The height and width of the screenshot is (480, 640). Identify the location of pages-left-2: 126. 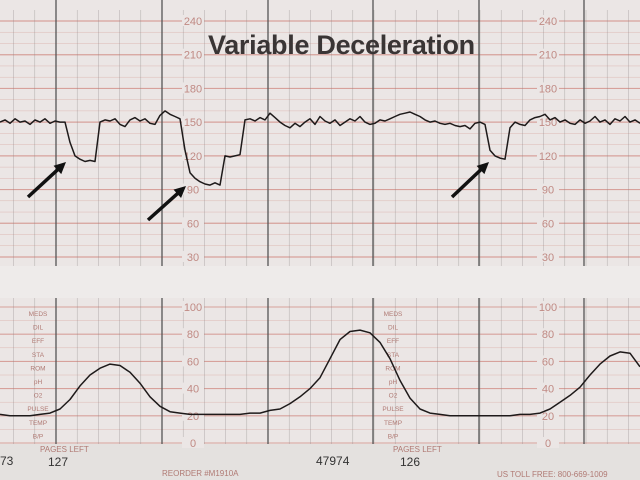
(410, 462).